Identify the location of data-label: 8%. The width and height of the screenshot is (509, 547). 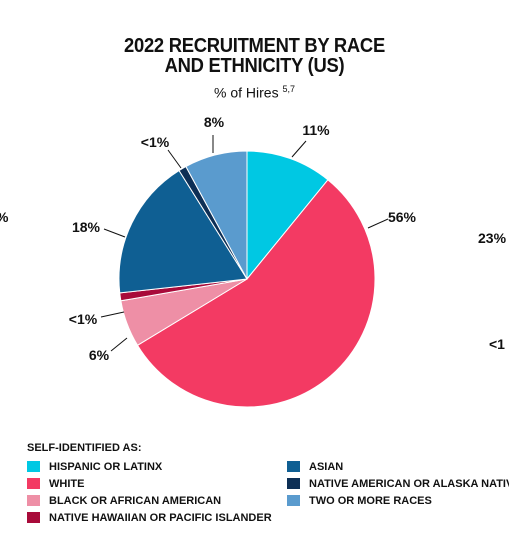
(214, 122).